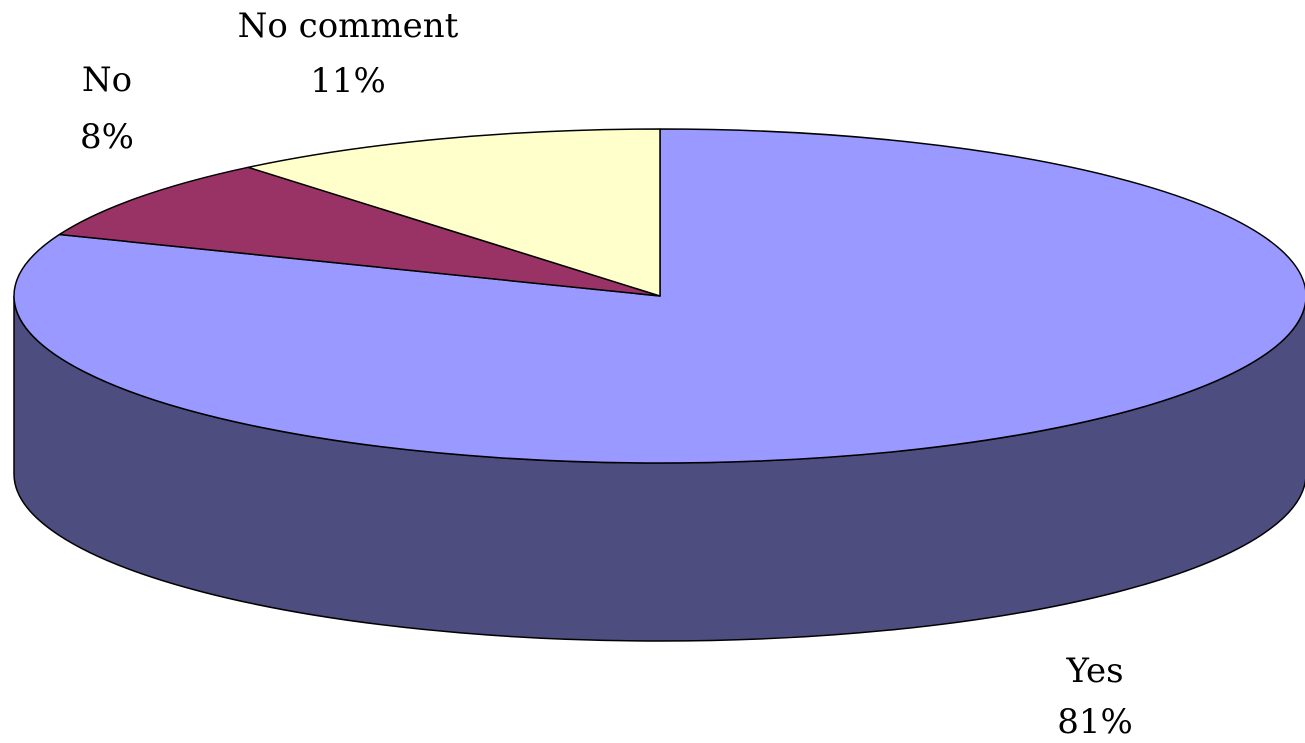 The image size is (1305, 743). I want to click on pie-slice-no, so click(359, 231).